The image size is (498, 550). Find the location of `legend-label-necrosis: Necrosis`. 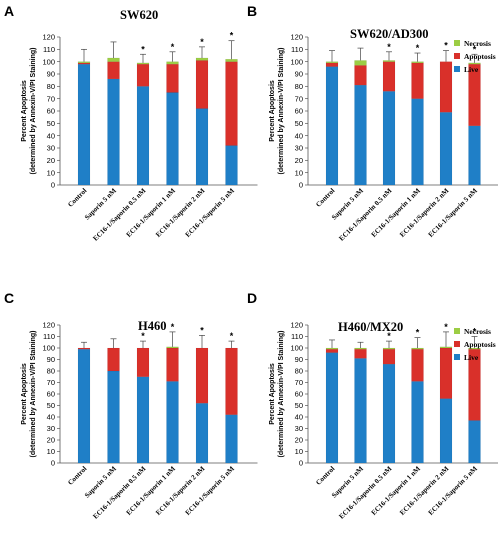

legend-label-necrosis: Necrosis is located at coordinates (477, 43).